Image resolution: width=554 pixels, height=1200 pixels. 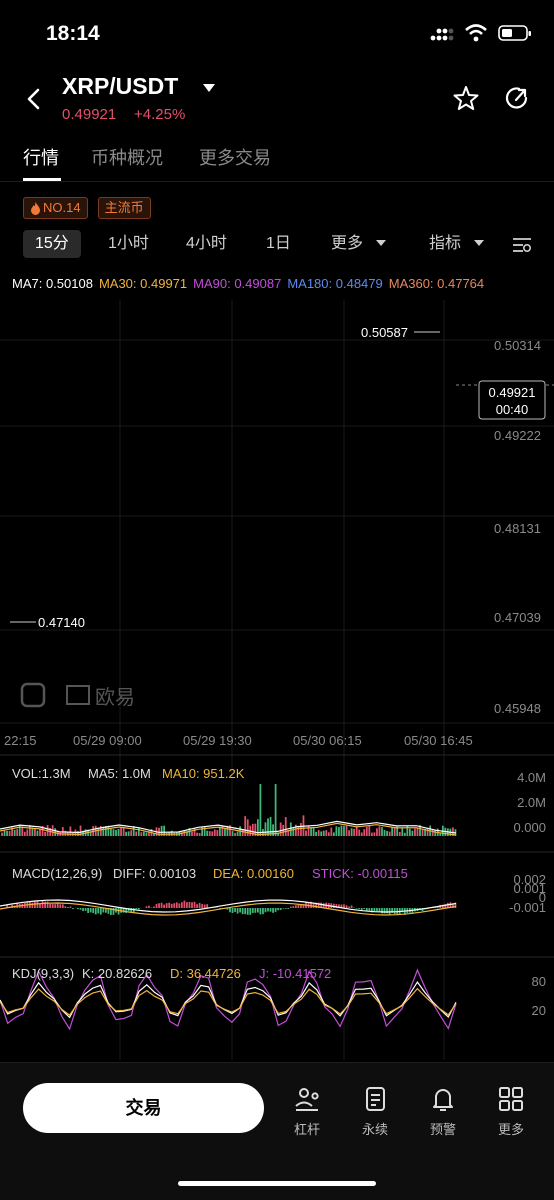 What do you see at coordinates (295, 973) in the screenshot?
I see `kdj-j-legend: J: -10.41572` at bounding box center [295, 973].